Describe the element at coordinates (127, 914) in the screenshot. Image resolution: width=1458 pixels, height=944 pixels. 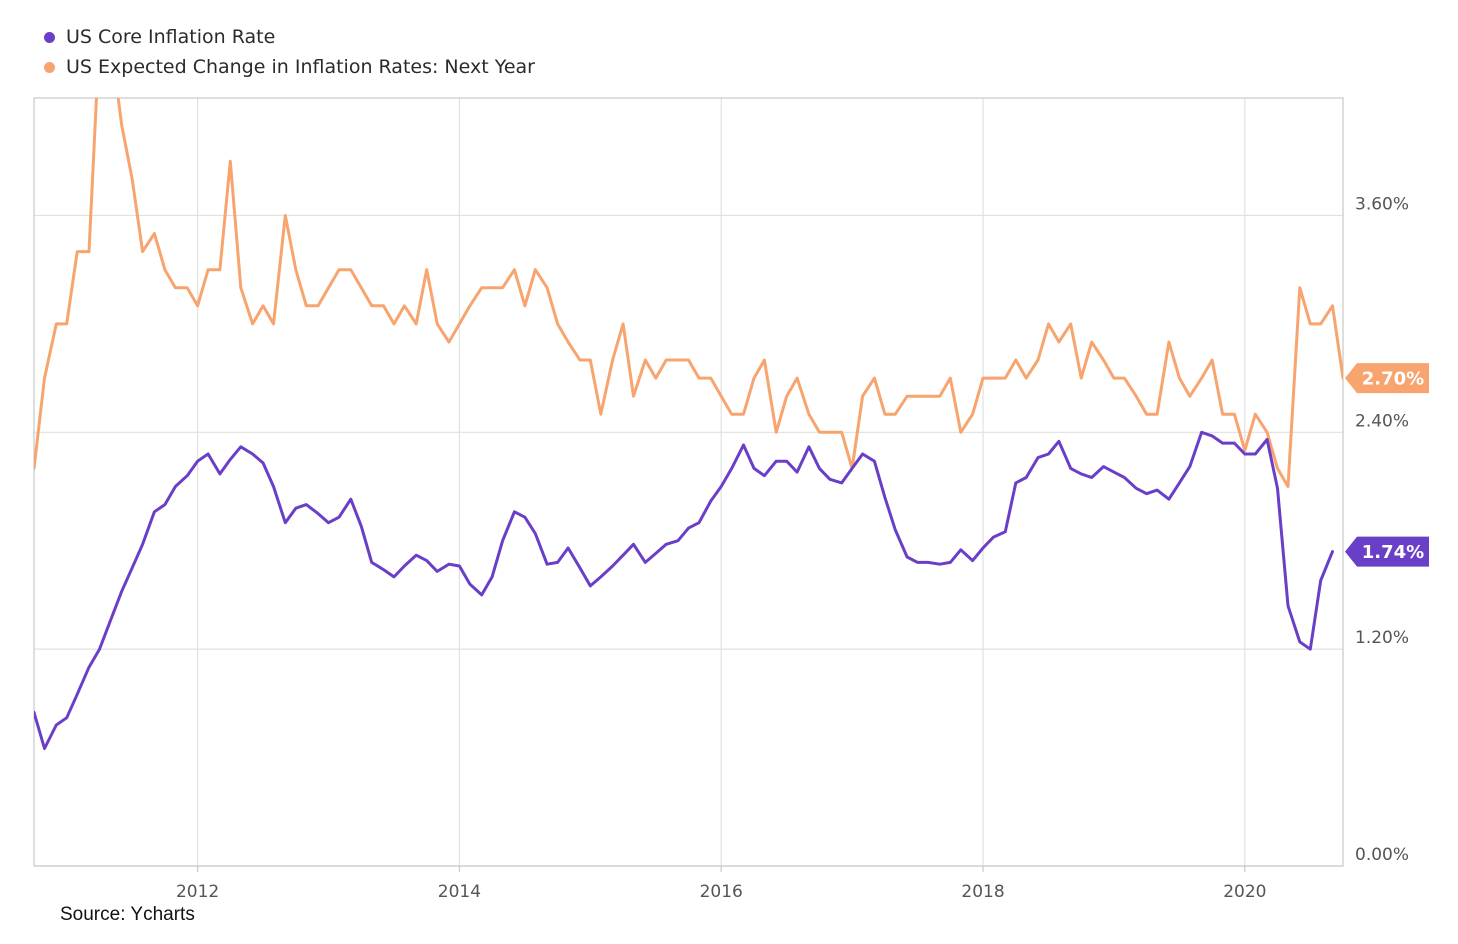
I see `source-note: Source: Ycharts` at that location.